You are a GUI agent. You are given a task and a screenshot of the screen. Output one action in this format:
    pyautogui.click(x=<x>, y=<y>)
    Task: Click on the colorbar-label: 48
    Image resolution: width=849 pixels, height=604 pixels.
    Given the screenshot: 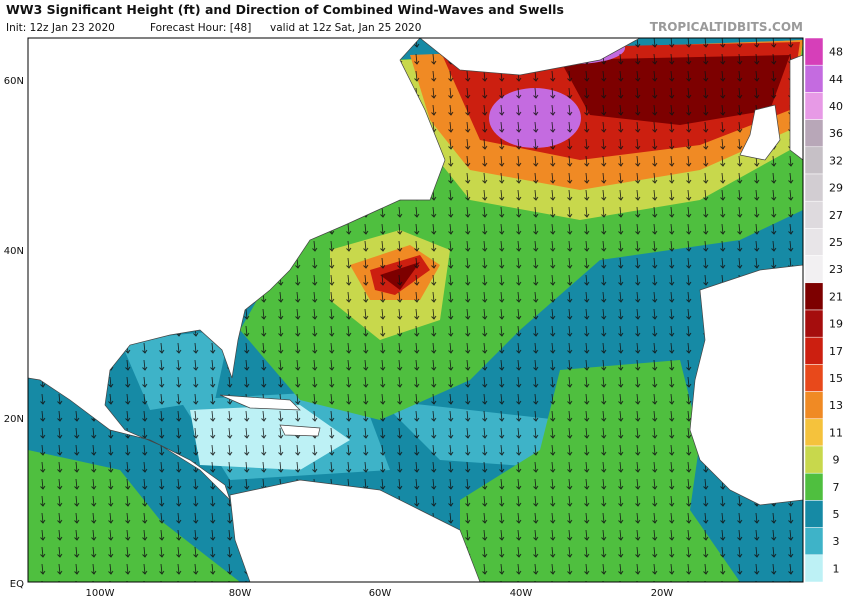 What is the action you would take?
    pyautogui.click(x=836, y=52)
    